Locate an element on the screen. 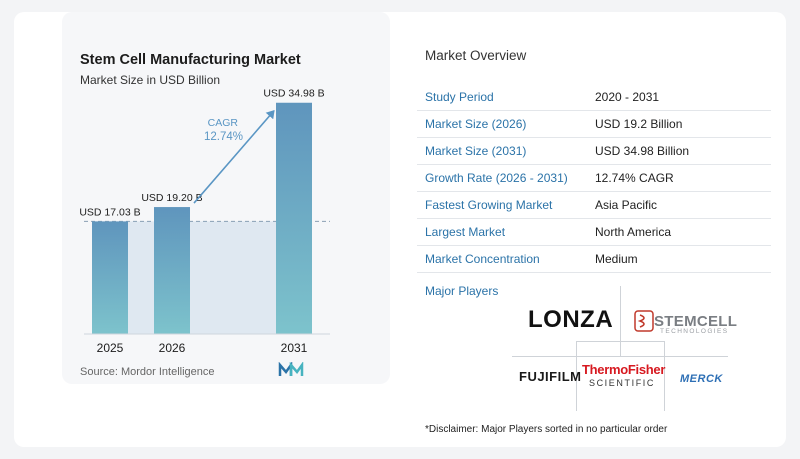 Image resolution: width=800 pixels, height=459 pixels. thermofisher-logo: ThermoFisher SCIENTIFIC is located at coordinates (624, 375).